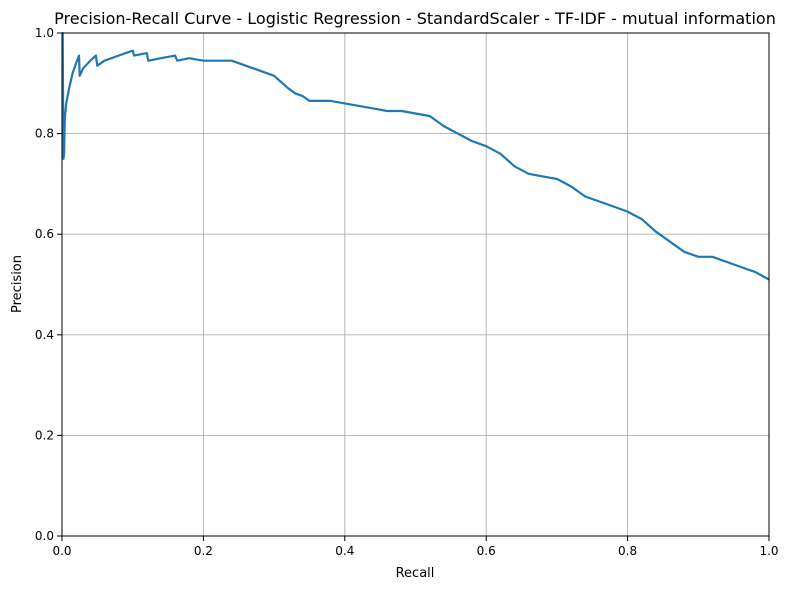 The image size is (799, 590). What do you see at coordinates (44, 33) in the screenshot?
I see `y-tick-label: 1.0` at bounding box center [44, 33].